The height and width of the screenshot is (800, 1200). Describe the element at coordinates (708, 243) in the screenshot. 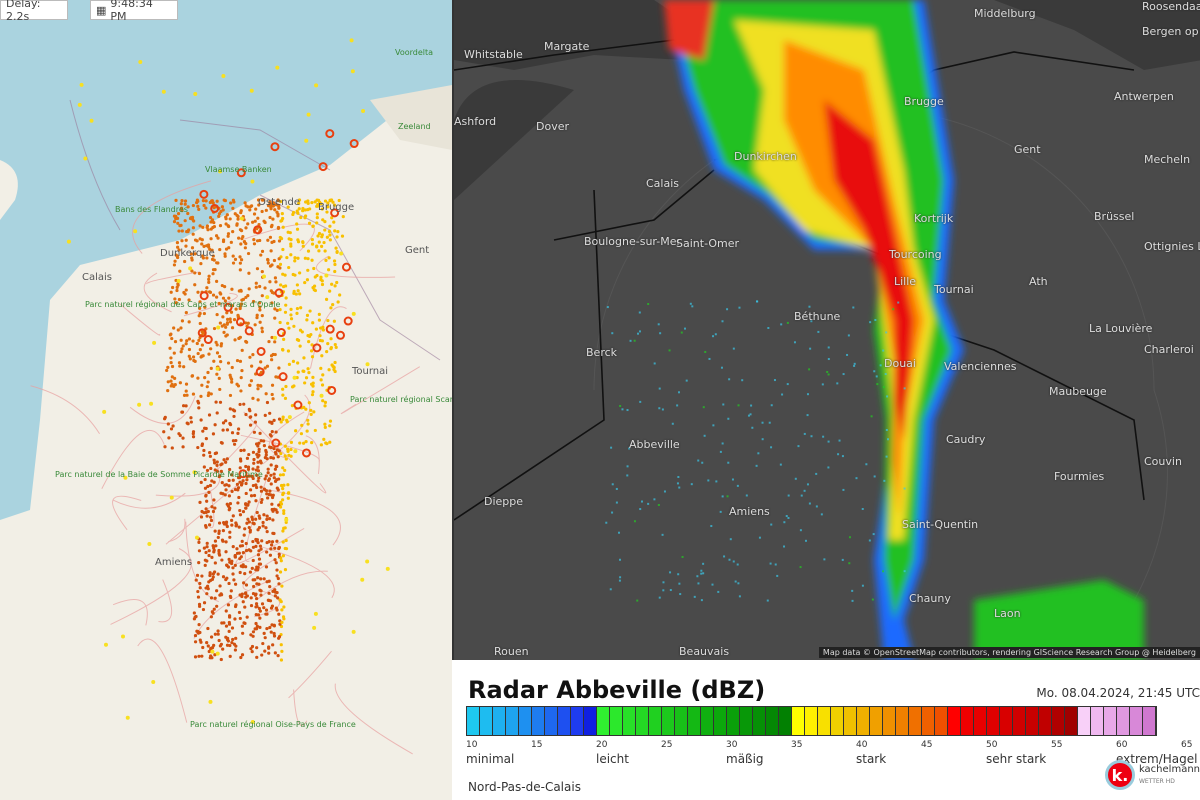

I see `city-label: Saint-Omer` at that location.